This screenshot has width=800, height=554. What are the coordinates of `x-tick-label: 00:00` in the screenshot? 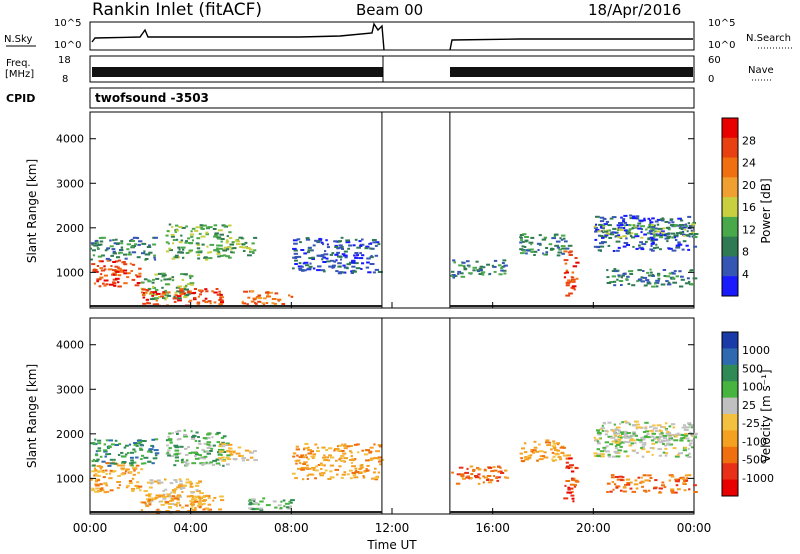 It's located at (90, 528).